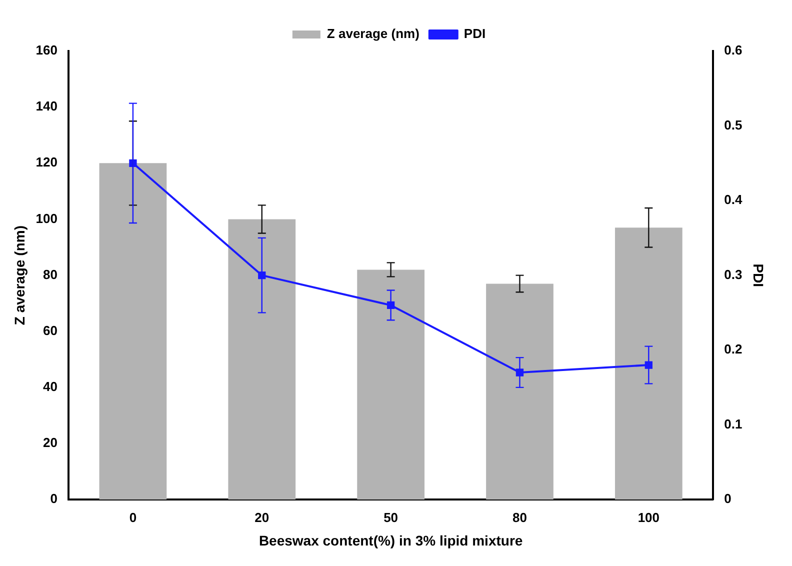 This screenshot has height=566, width=792. What do you see at coordinates (733, 274) in the screenshot?
I see `y2-tick-label: 0.3` at bounding box center [733, 274].